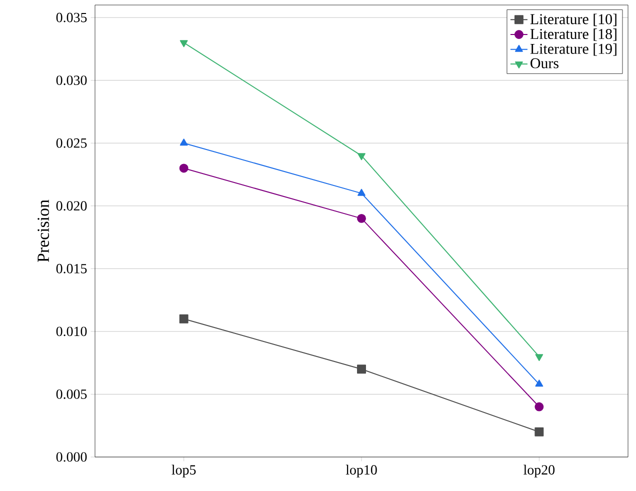  What do you see at coordinates (71, 143) in the screenshot?
I see `y-tick-label: 0.025` at bounding box center [71, 143].